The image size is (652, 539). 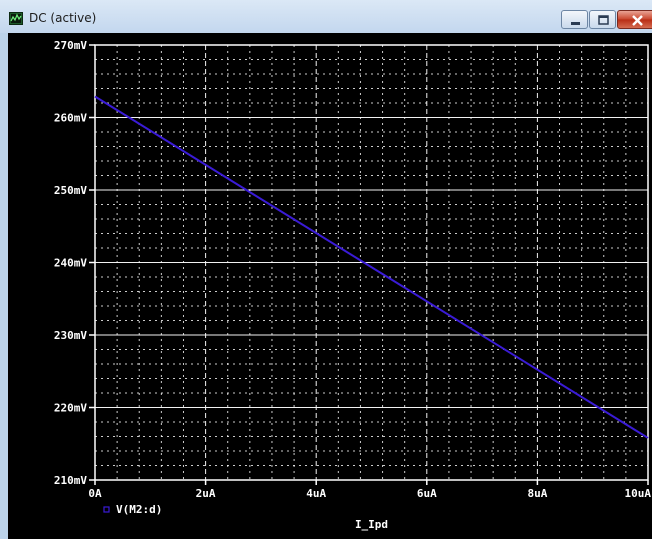 I want to click on maximize-icon, so click(x=603, y=20).